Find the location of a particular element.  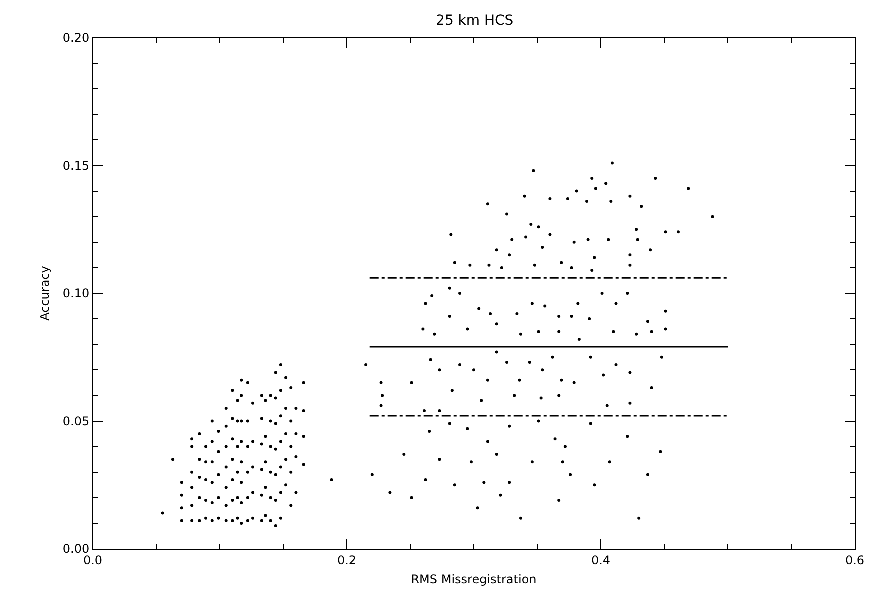

y-tick-label: 0.10 is located at coordinates (76, 293).